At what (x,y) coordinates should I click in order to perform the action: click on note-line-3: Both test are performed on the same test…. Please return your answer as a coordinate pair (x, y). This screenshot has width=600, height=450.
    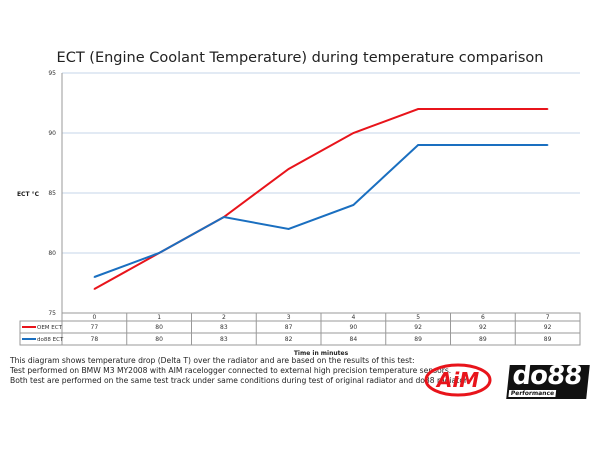
    Looking at the image, I should click on (239, 380).